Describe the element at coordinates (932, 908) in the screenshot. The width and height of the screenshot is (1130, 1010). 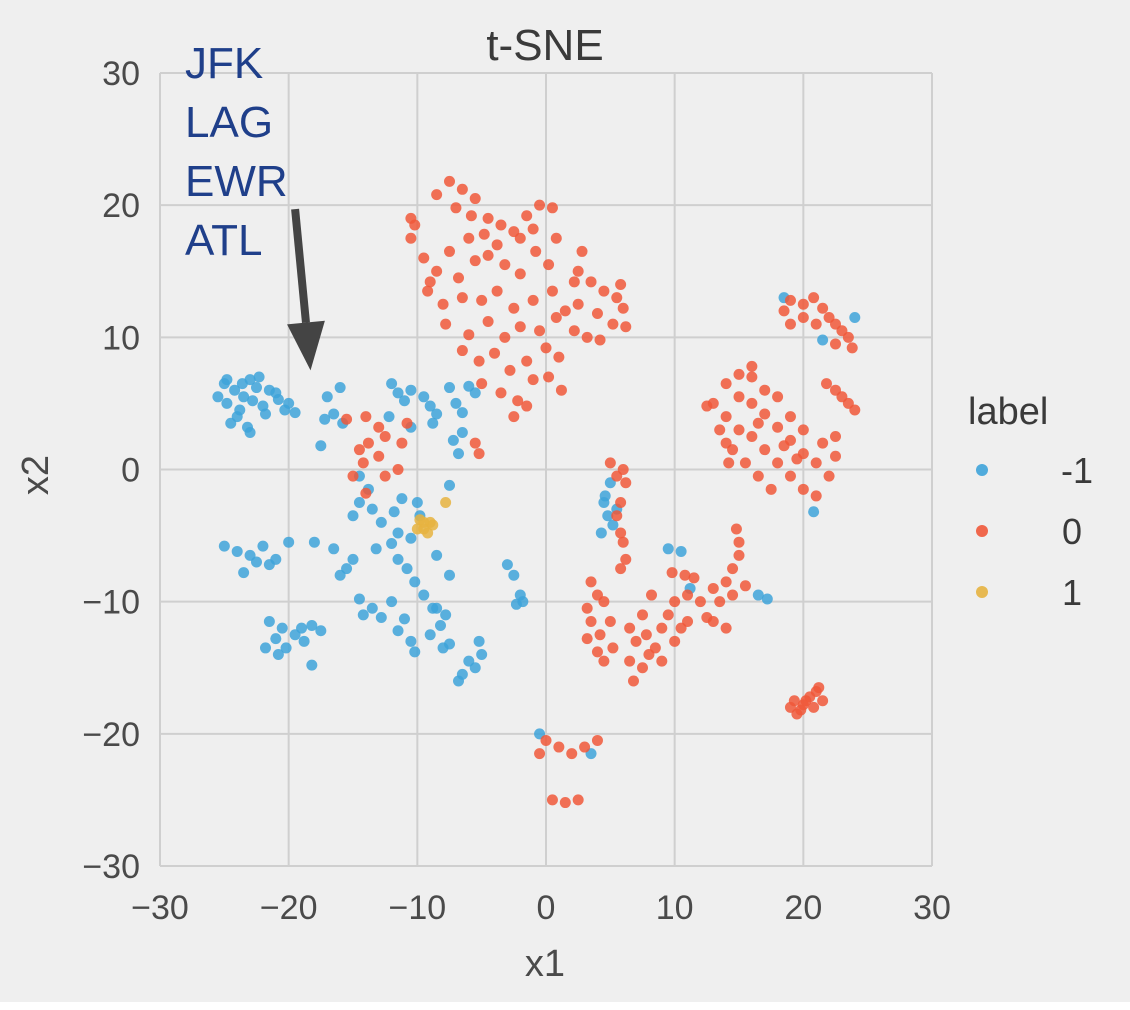
I see `x-tick-label: 30` at that location.